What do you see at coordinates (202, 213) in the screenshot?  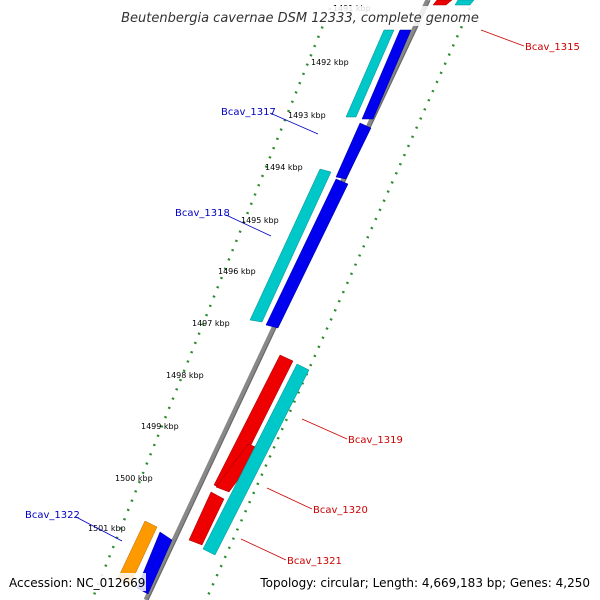 I see `gene-label-bcav-1318: Bcav_1318` at bounding box center [202, 213].